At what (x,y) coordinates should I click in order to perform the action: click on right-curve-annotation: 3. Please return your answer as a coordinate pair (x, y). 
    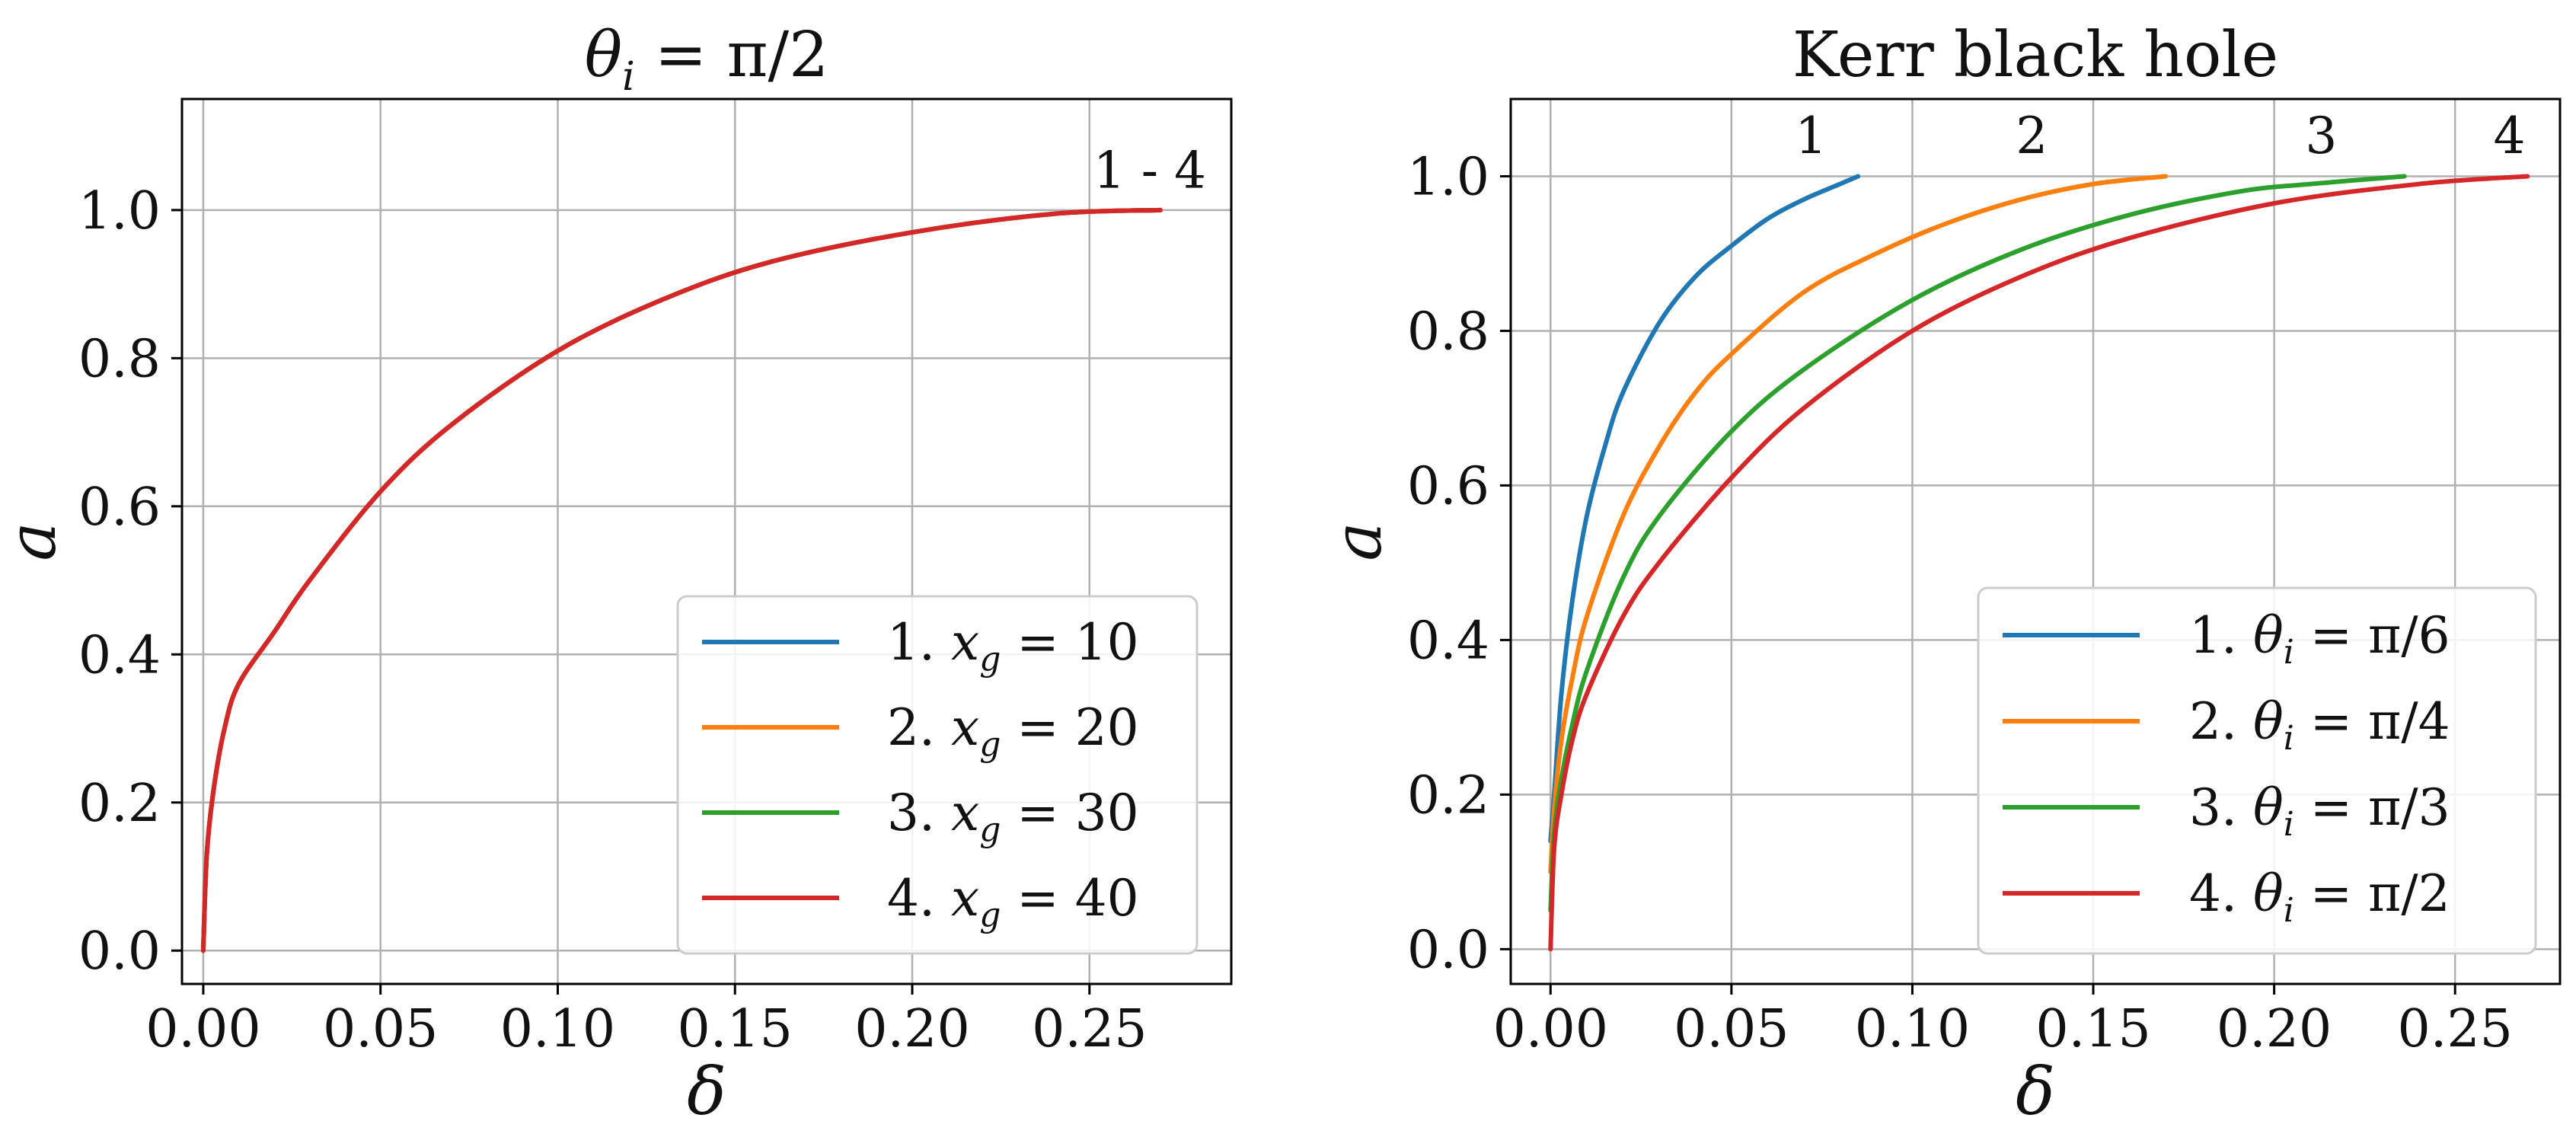
    Looking at the image, I should click on (2321, 136).